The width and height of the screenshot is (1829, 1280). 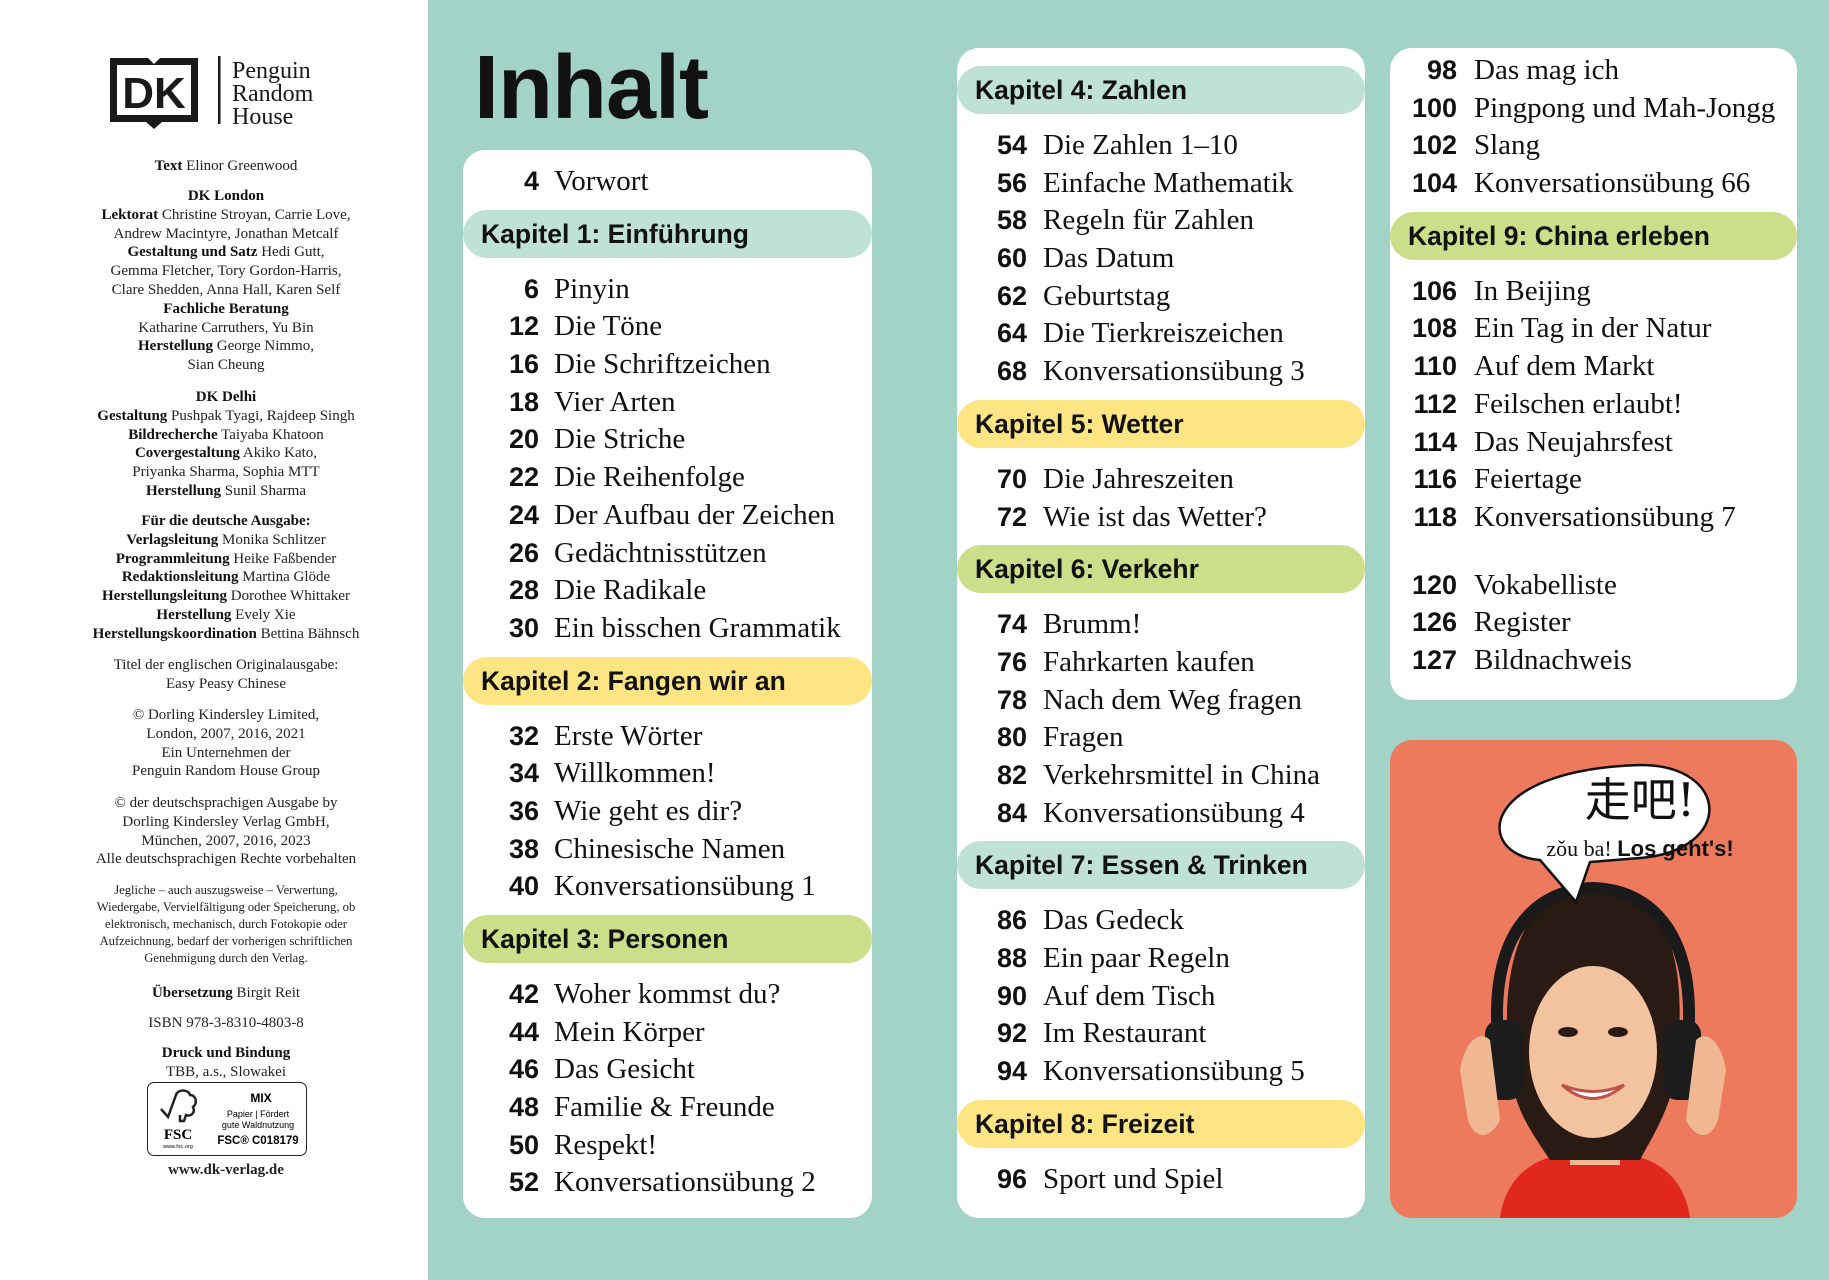 I want to click on credit-role: Herstellungskoordination, so click(x=174, y=633).